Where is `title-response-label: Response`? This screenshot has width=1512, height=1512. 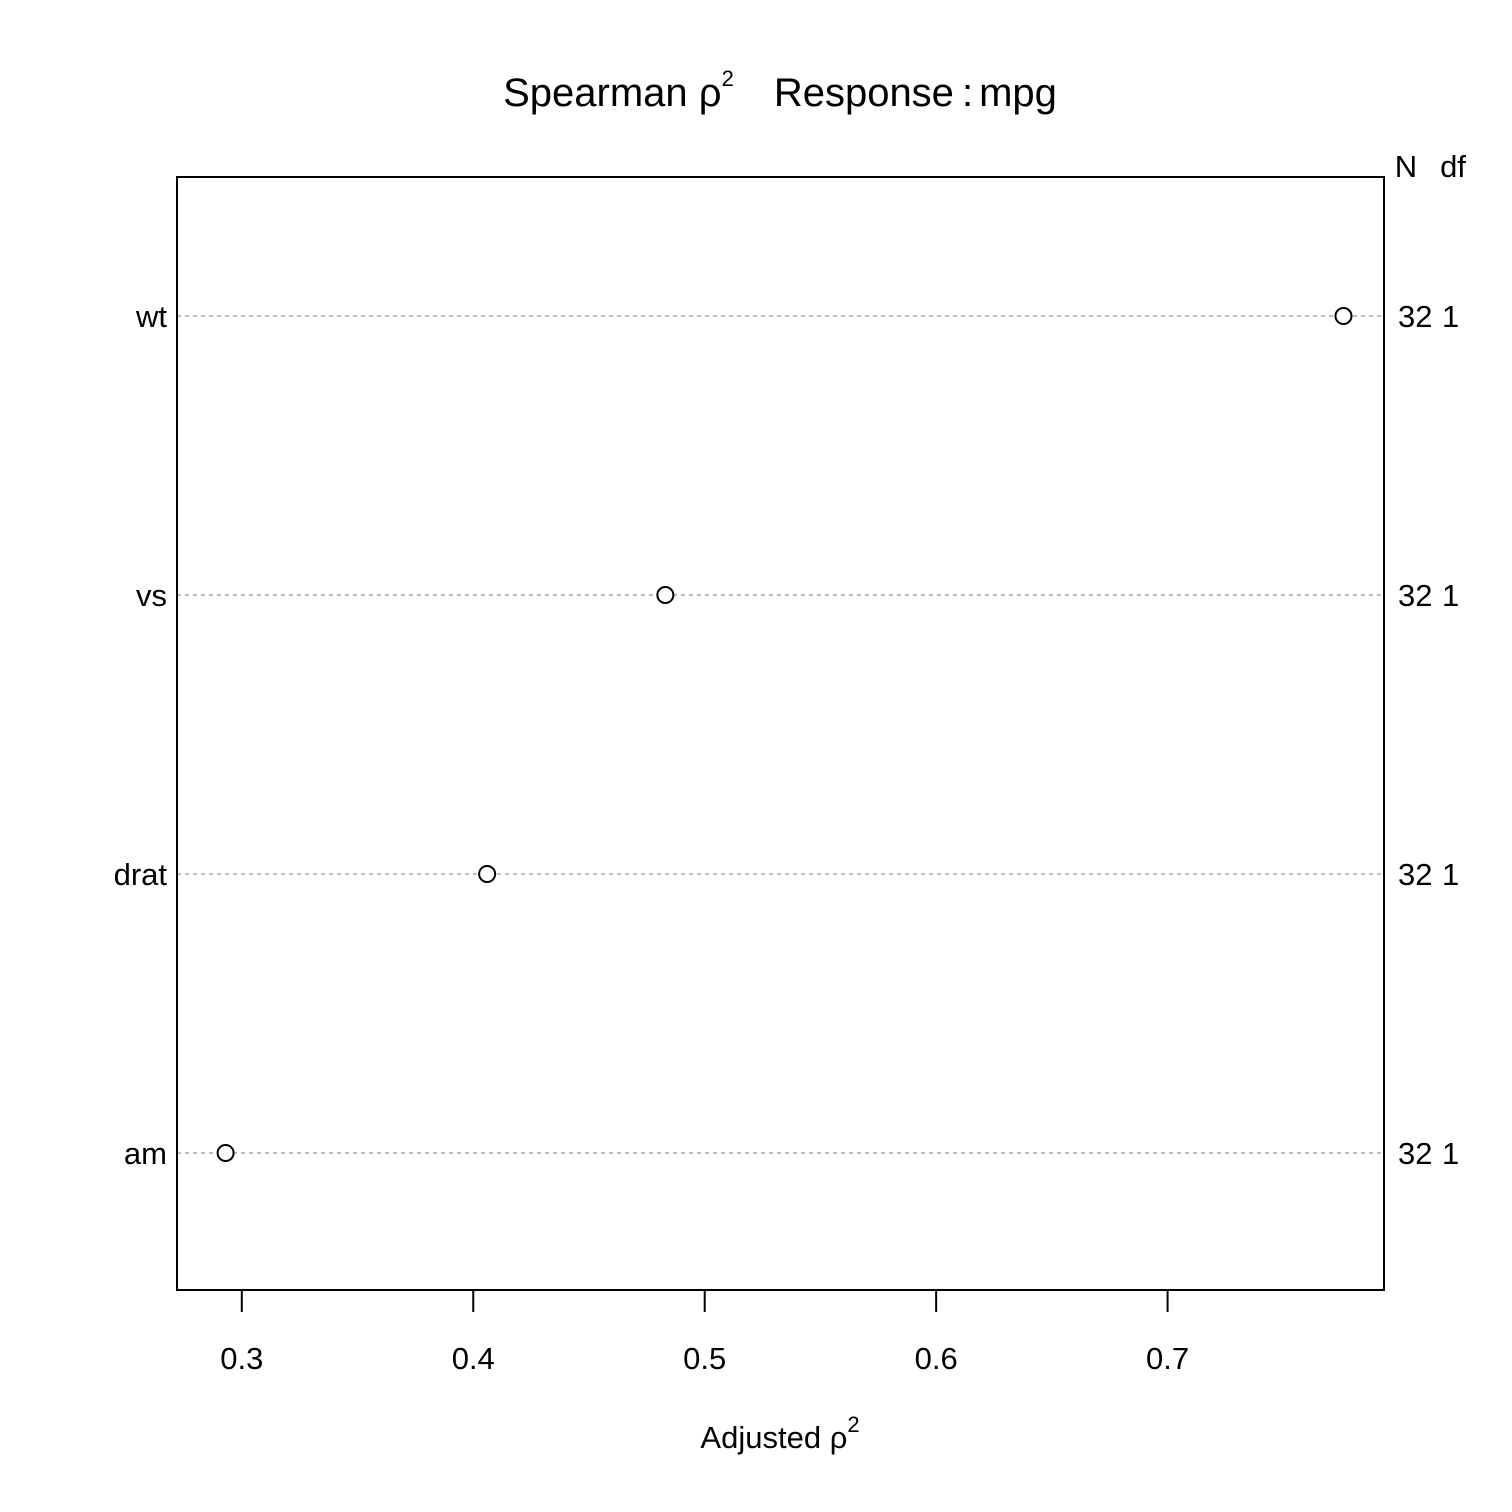
title-response-label: Response is located at coordinates (864, 93).